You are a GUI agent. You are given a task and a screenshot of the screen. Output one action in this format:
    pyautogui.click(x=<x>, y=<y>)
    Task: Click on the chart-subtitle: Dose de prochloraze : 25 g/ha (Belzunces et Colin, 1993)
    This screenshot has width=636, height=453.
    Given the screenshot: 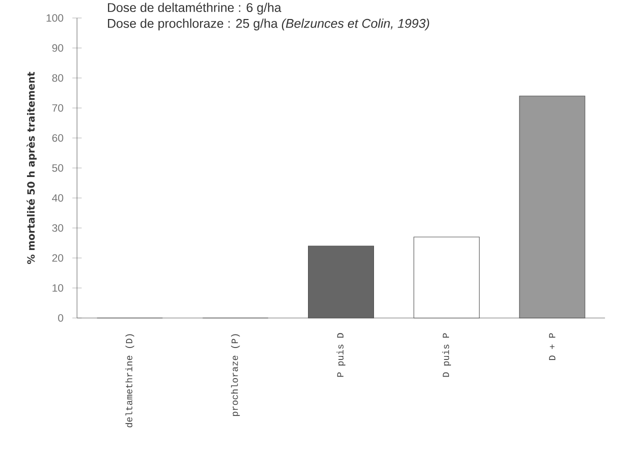 What is the action you would take?
    pyautogui.click(x=269, y=24)
    